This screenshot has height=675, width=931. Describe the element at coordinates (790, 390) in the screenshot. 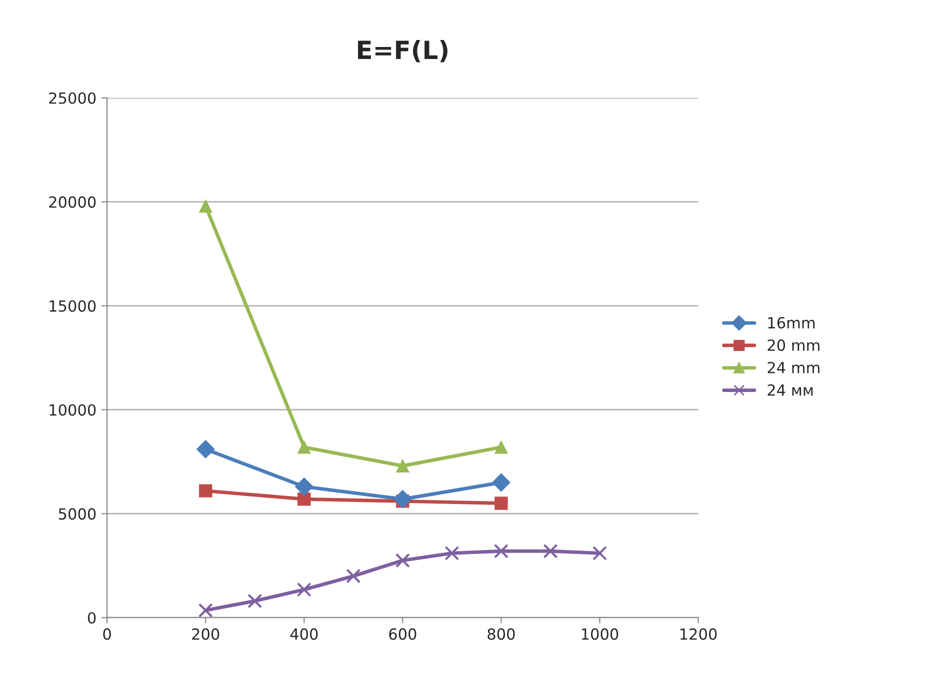

I see `legend-label: 24 мм` at that location.